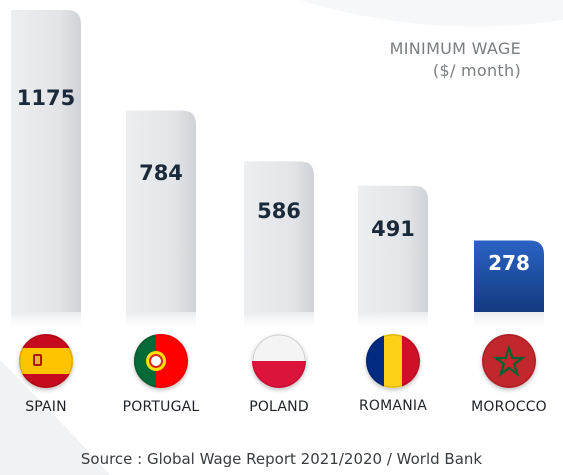  I want to click on bar-base-morocco, so click(509, 322).